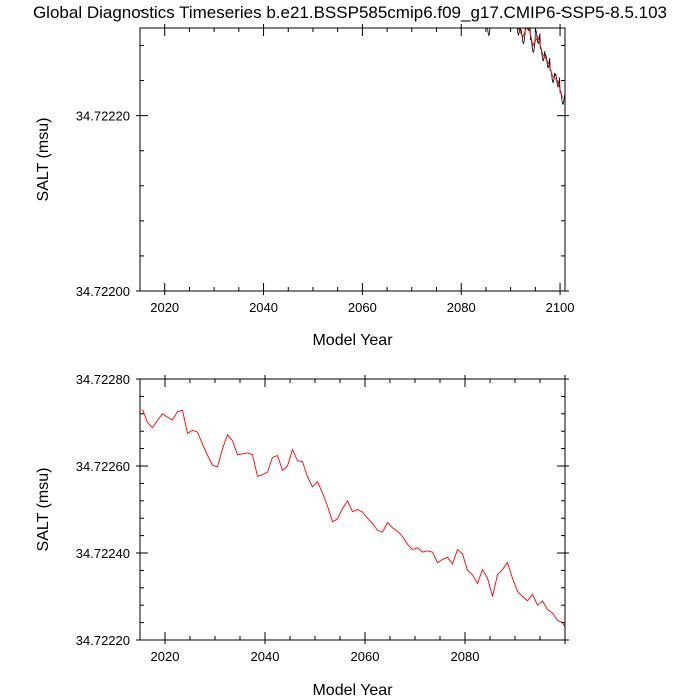 Image resolution: width=700 pixels, height=700 pixels. What do you see at coordinates (103, 466) in the screenshot?
I see `y-tick-label: 34.72260` at bounding box center [103, 466].